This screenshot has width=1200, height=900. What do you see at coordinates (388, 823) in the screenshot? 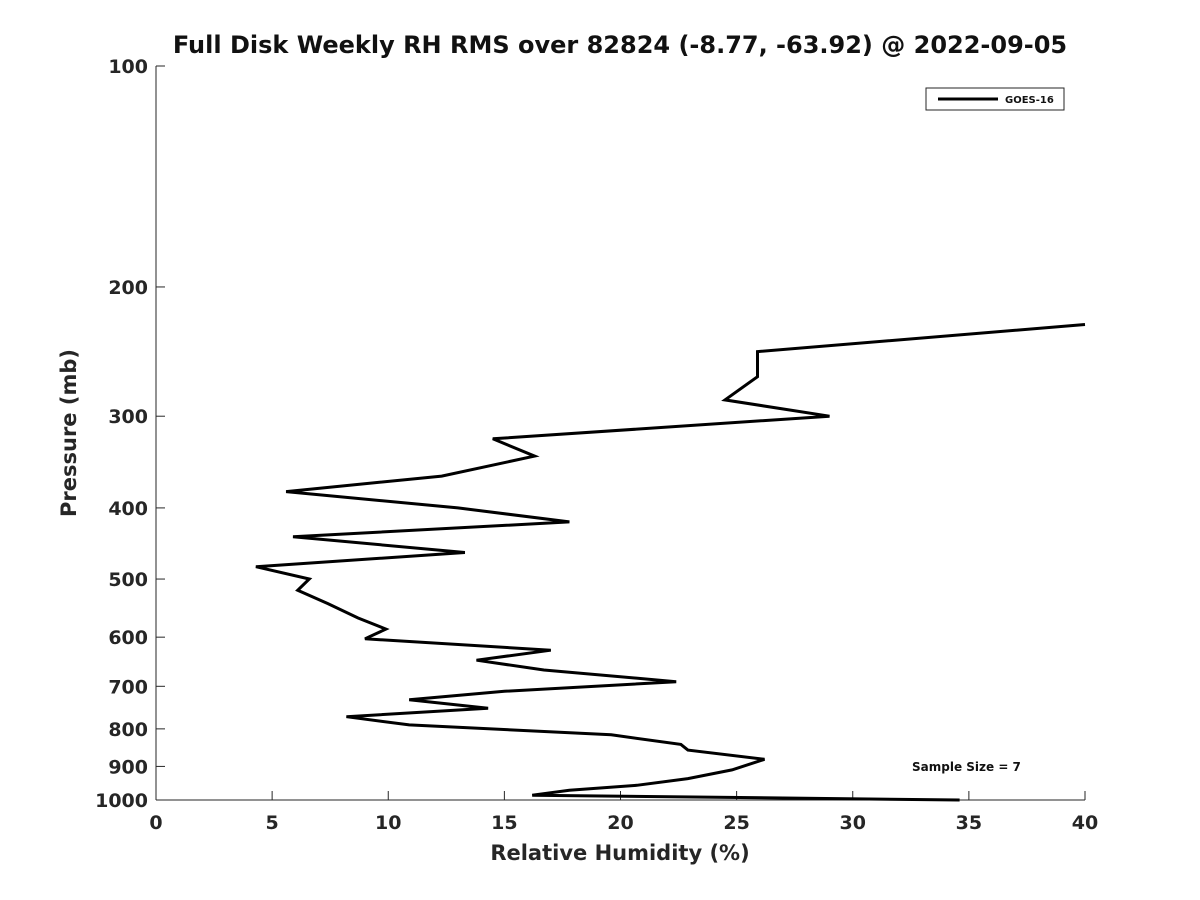
I see `x-tick-label: 10` at bounding box center [388, 823].